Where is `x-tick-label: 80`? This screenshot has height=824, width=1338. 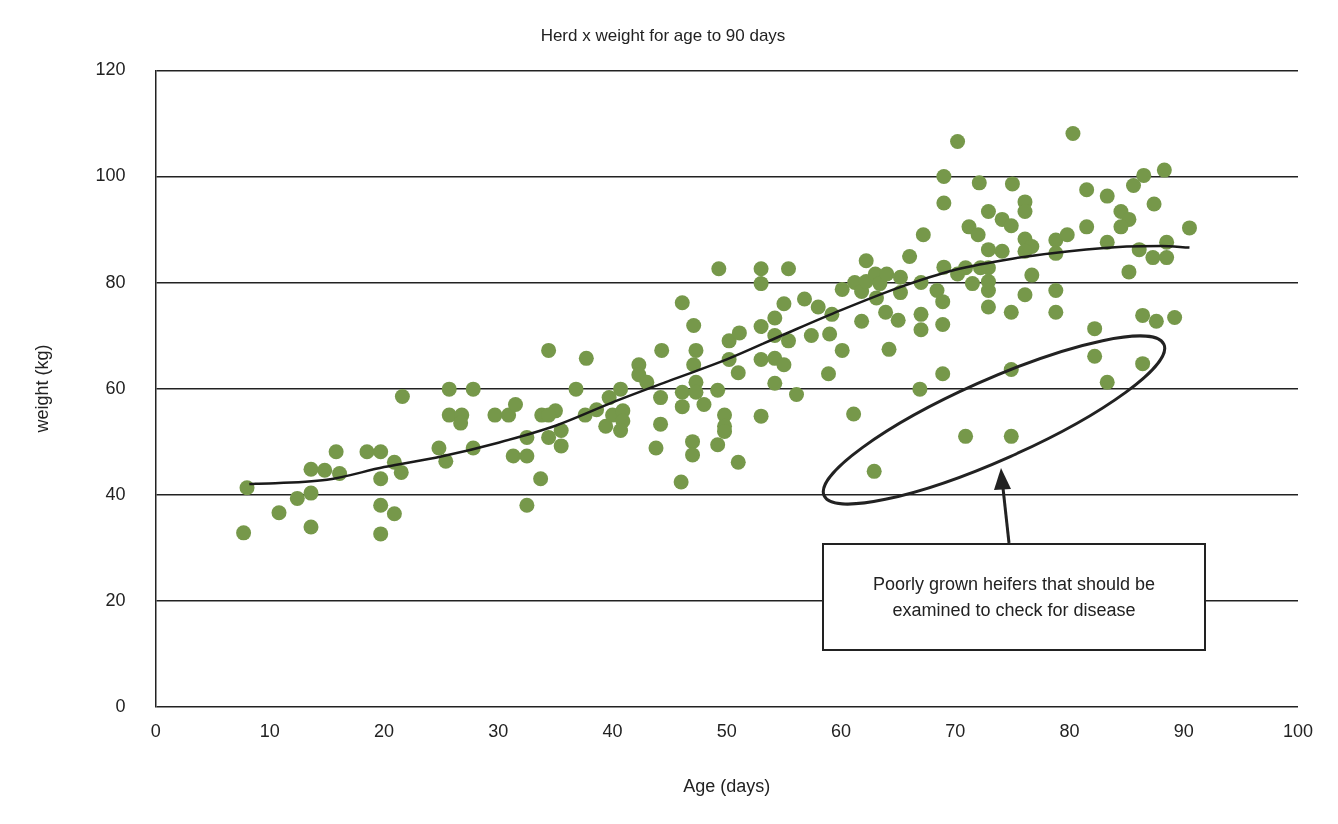
x-tick-label: 80 is located at coordinates (1069, 730).